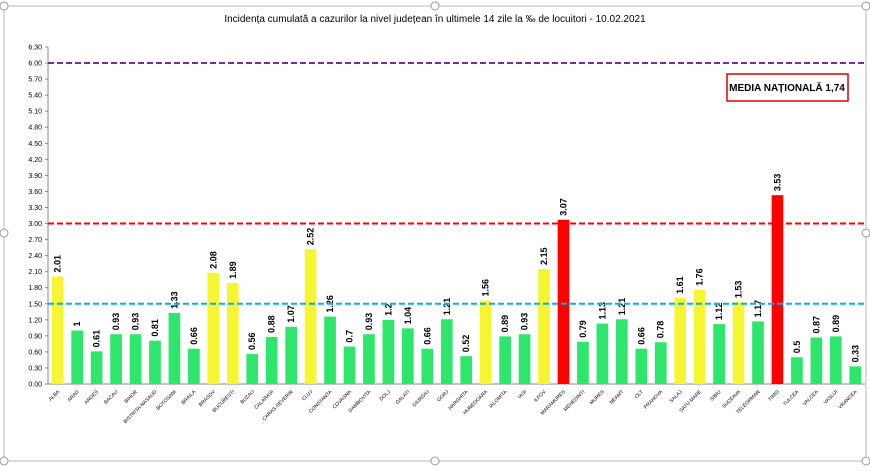 This screenshot has height=471, width=870. I want to click on value-label: 1.53, so click(739, 290).